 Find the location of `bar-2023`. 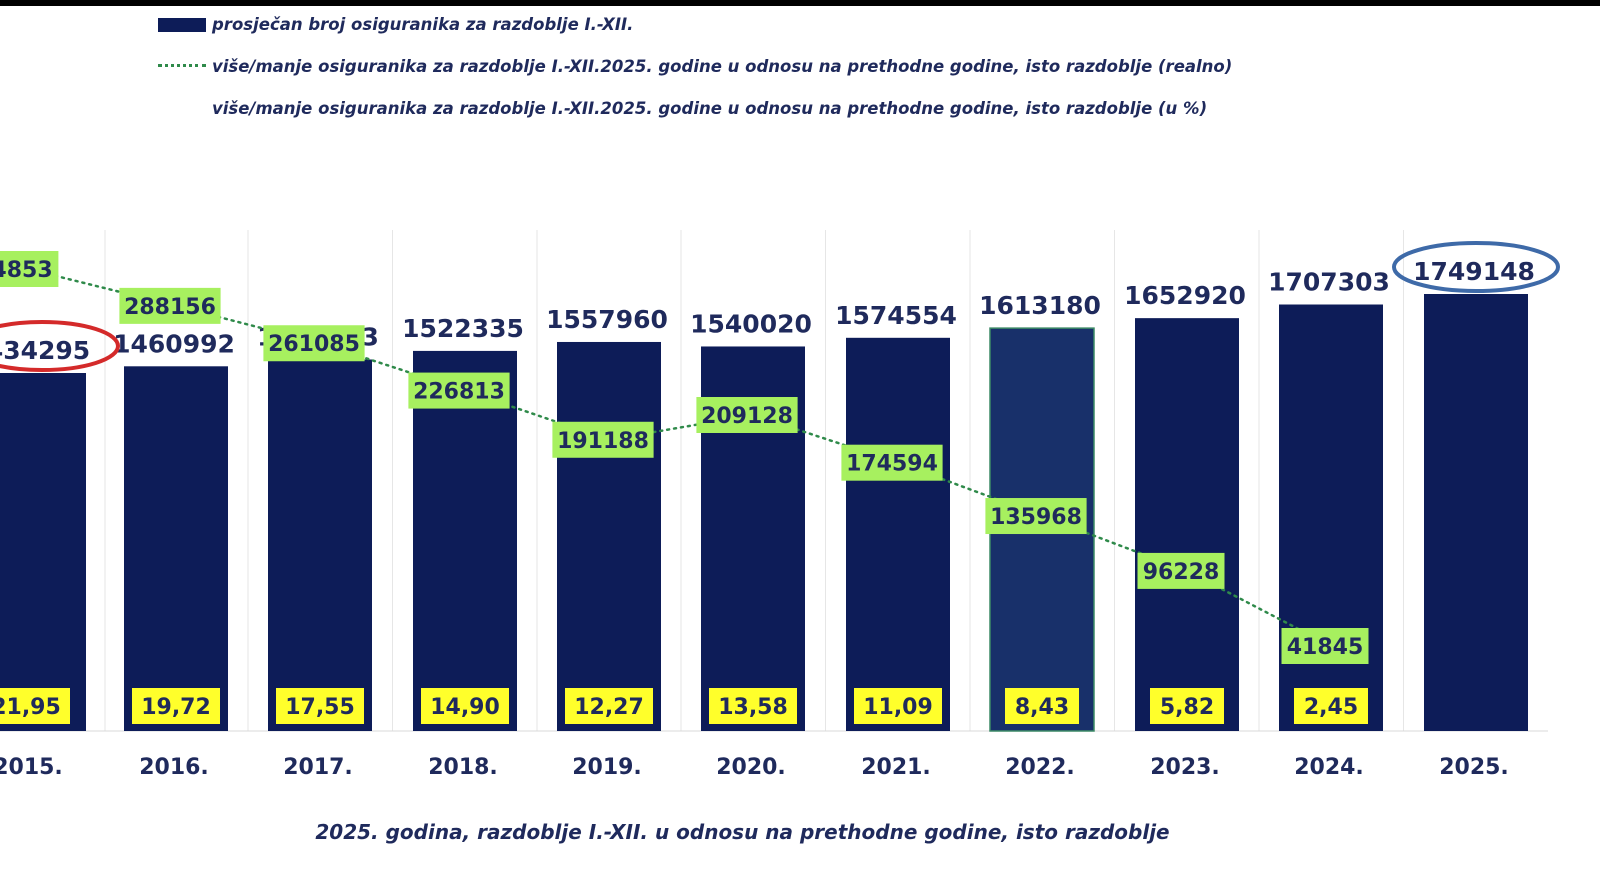

bar-2023 is located at coordinates (1187, 524).